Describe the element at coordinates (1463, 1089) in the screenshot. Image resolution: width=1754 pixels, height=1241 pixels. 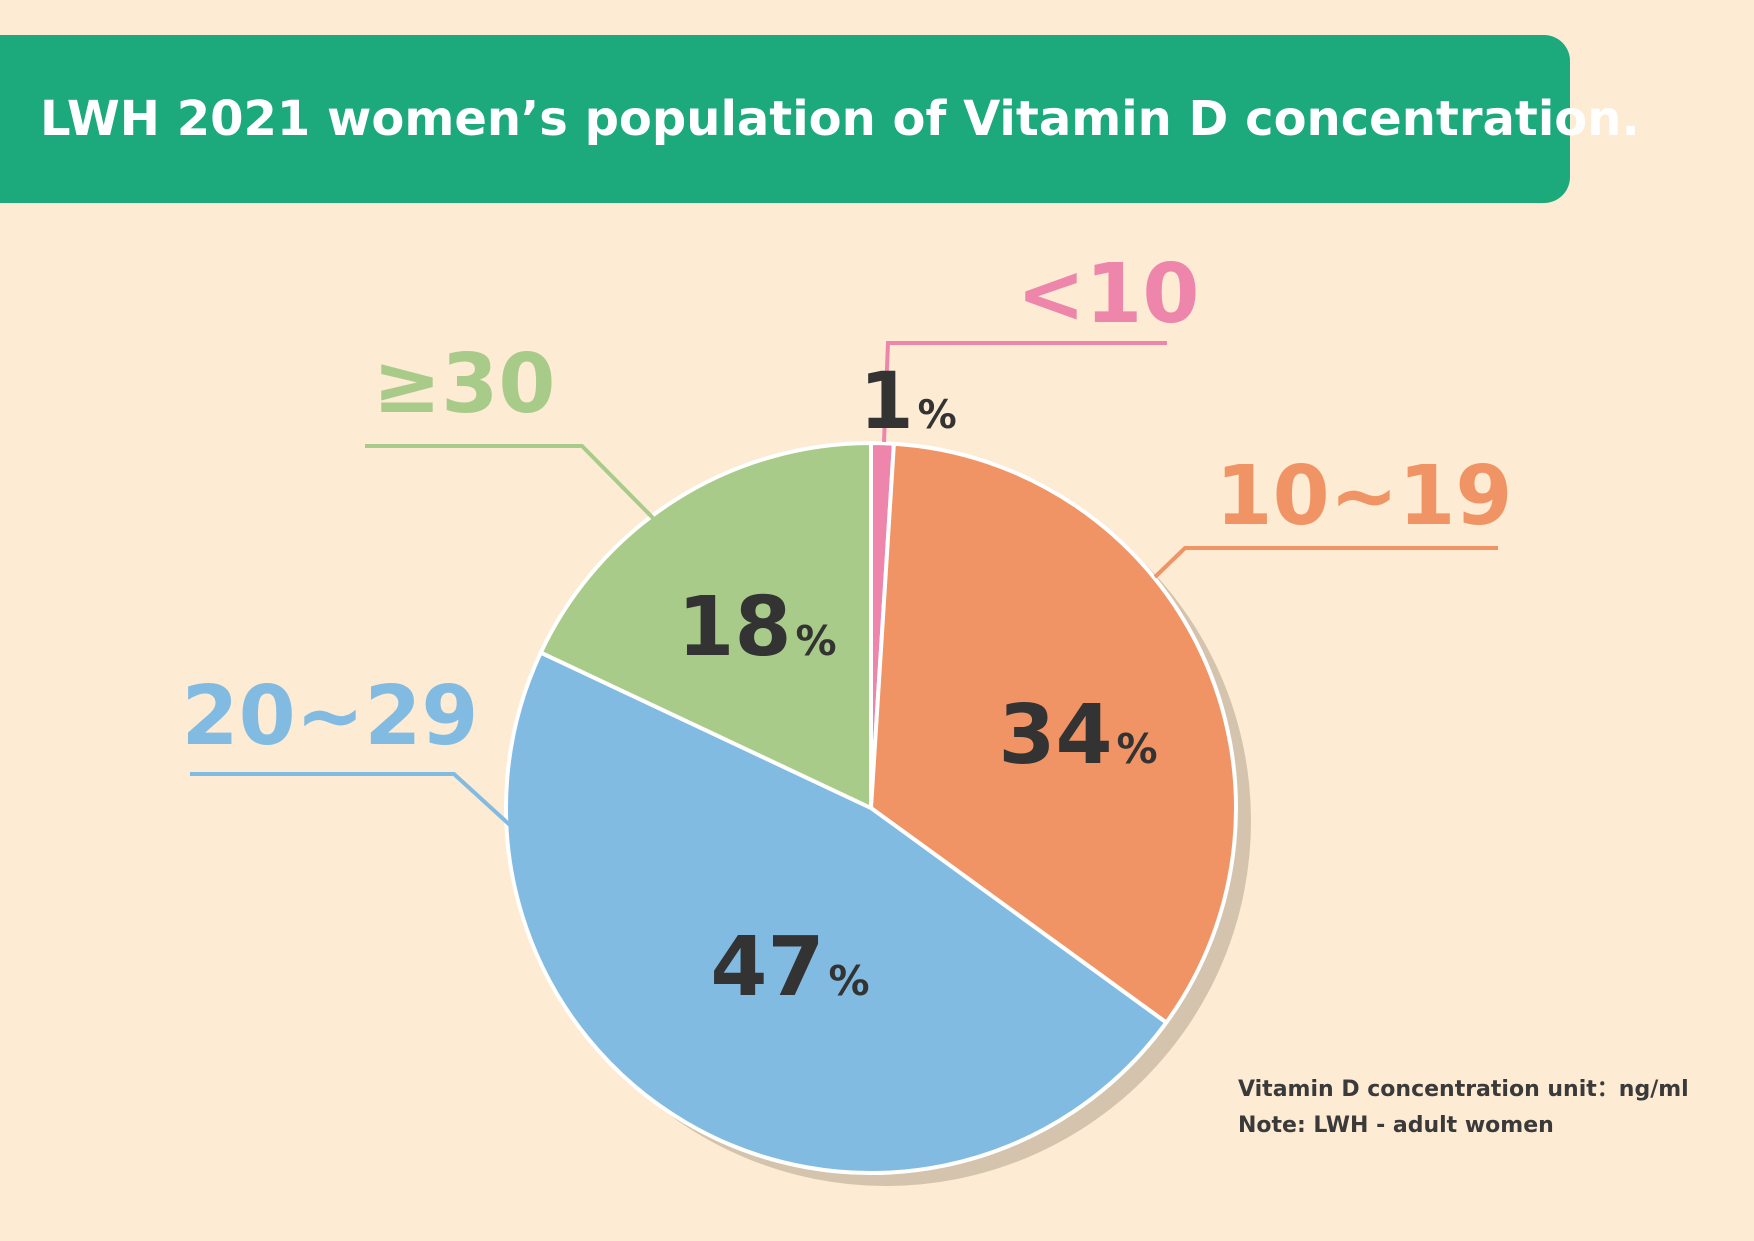
I see `unit-note: Vitamin D concentration unit：ng/ml` at that location.